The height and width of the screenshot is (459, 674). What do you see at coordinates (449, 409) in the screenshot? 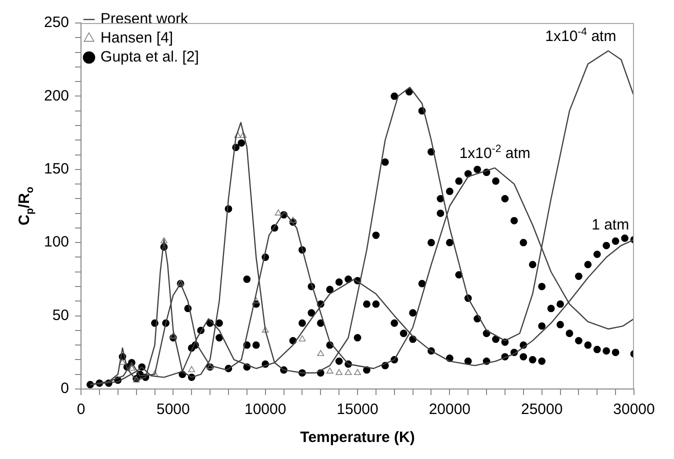
I see `x-tick-label: 20000` at bounding box center [449, 409].